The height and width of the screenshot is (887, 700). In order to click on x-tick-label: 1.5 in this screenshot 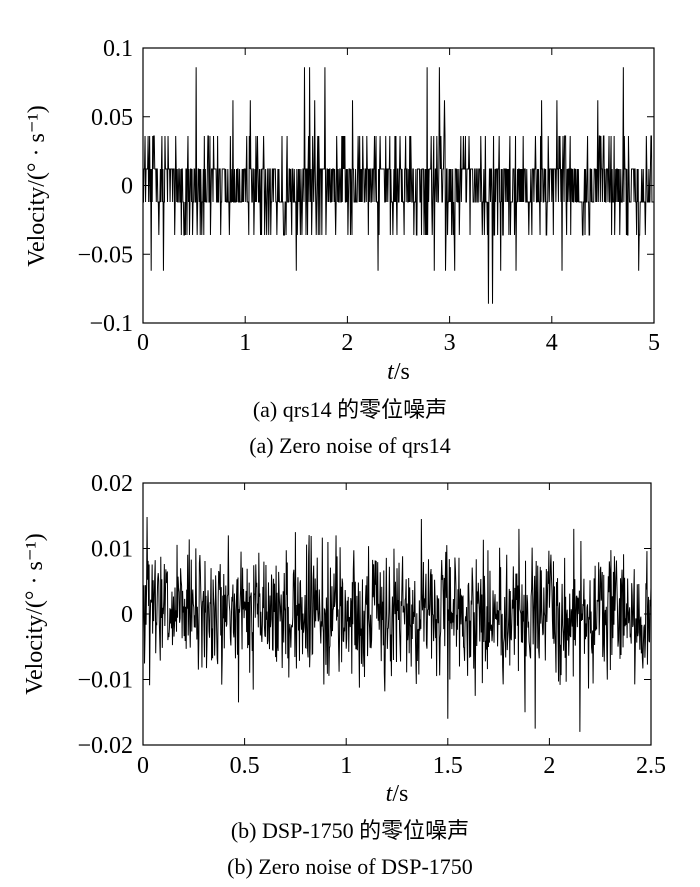, I will do `click(448, 766)`.